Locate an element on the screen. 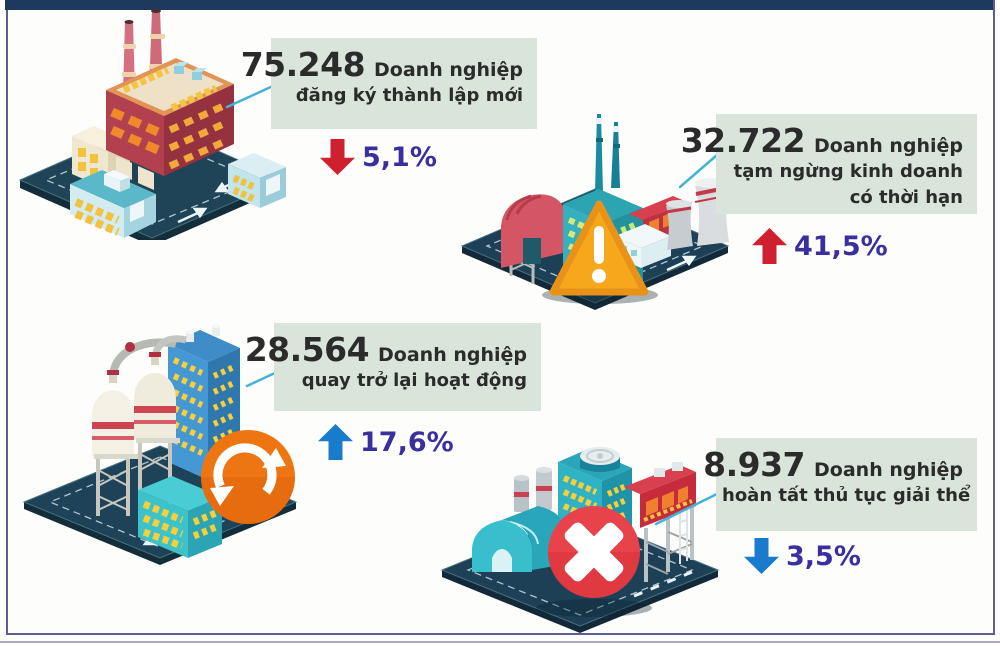  factory-warning-illustration is located at coordinates (595, 212).